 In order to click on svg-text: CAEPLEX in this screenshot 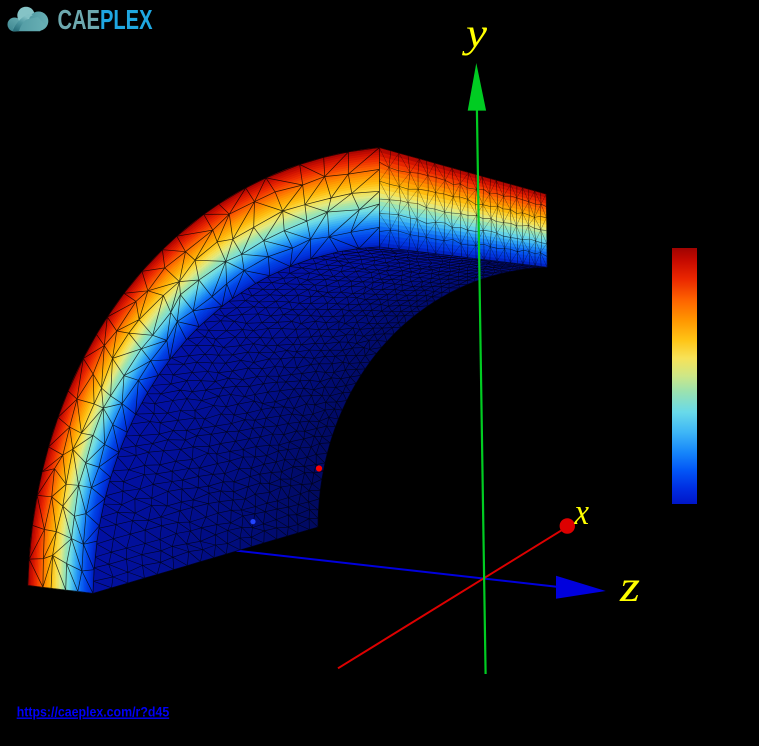, I will do `click(105, 19)`.